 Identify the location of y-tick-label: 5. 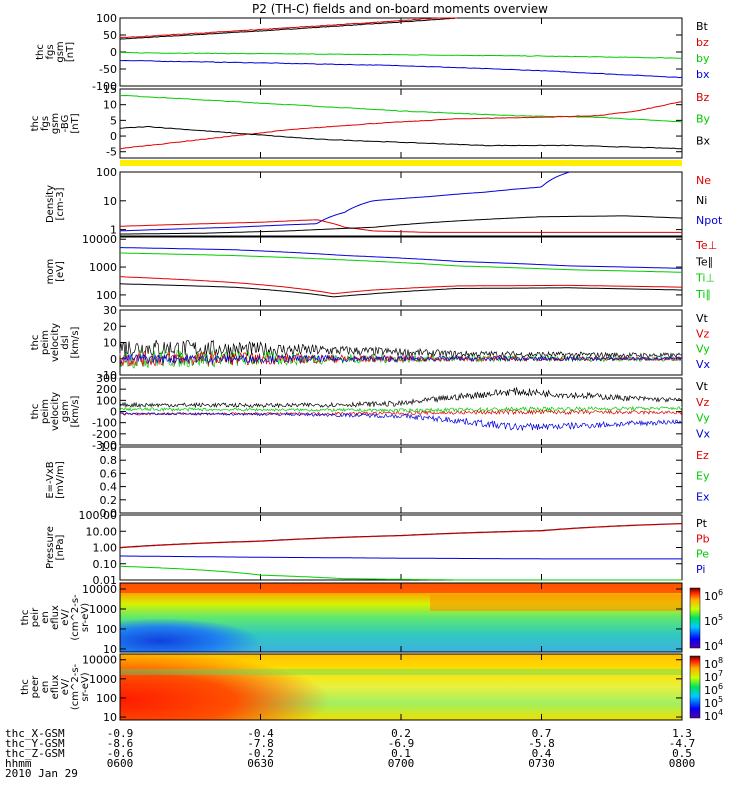
(113, 120).